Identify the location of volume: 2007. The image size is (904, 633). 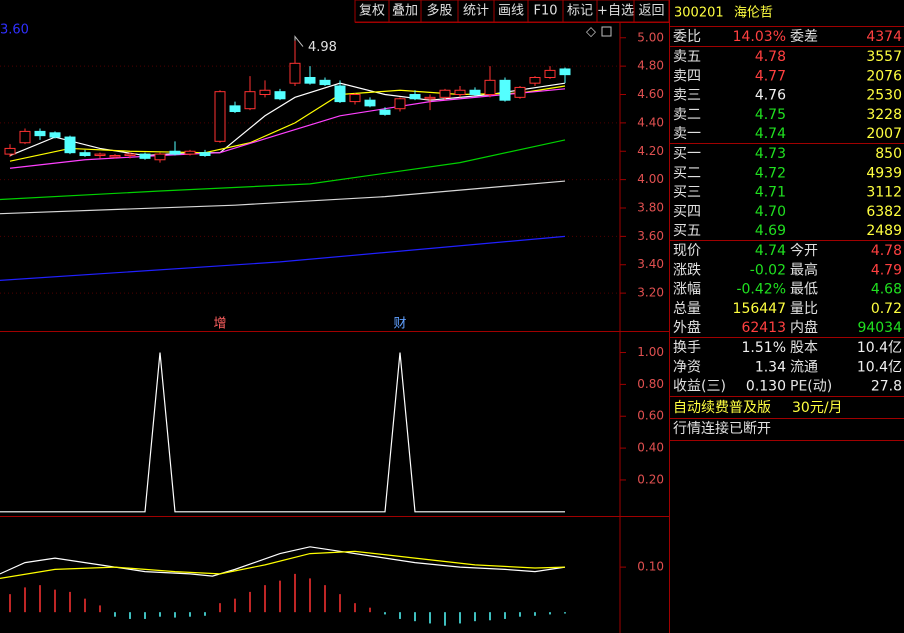
(884, 134).